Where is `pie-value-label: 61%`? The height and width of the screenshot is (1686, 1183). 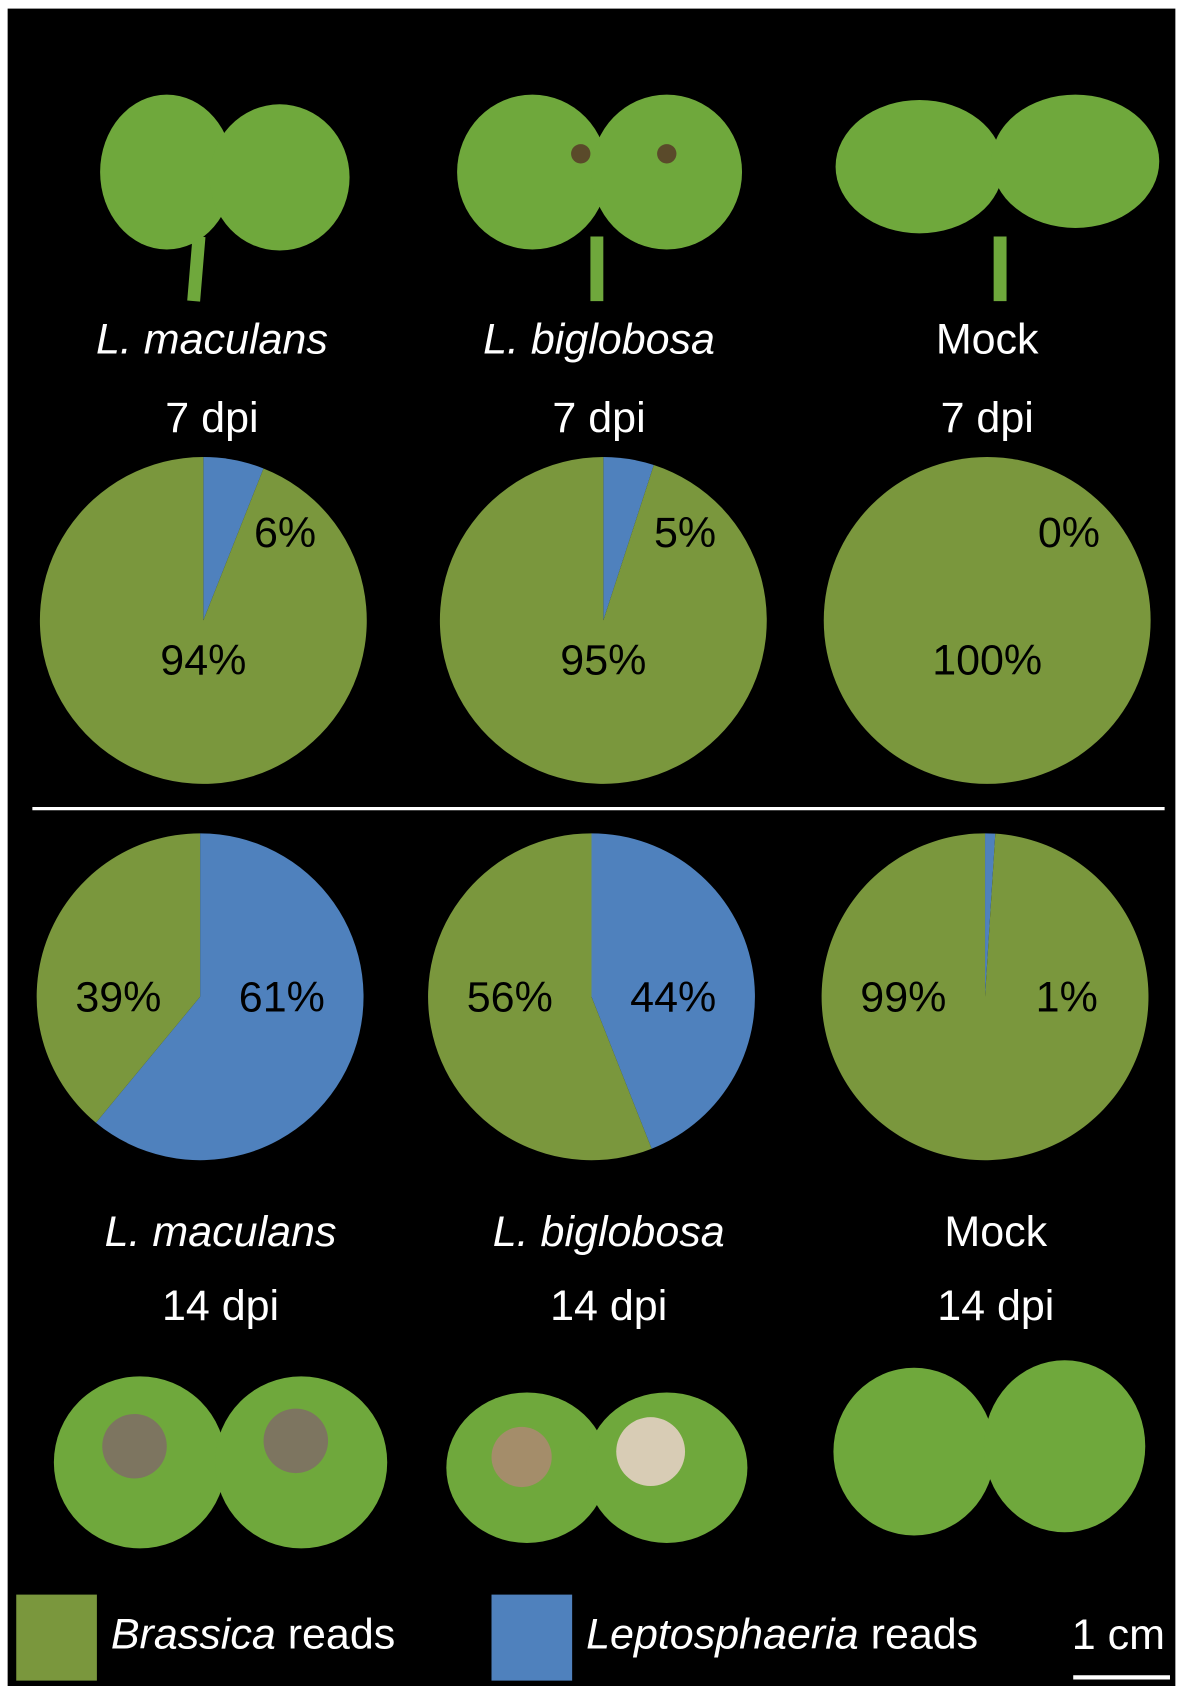 pie-value-label: 61% is located at coordinates (282, 997).